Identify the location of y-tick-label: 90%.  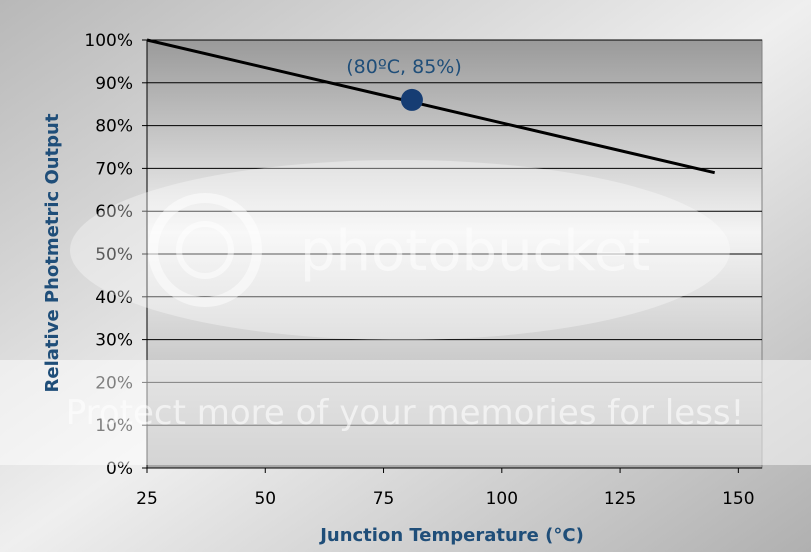
(114, 84).